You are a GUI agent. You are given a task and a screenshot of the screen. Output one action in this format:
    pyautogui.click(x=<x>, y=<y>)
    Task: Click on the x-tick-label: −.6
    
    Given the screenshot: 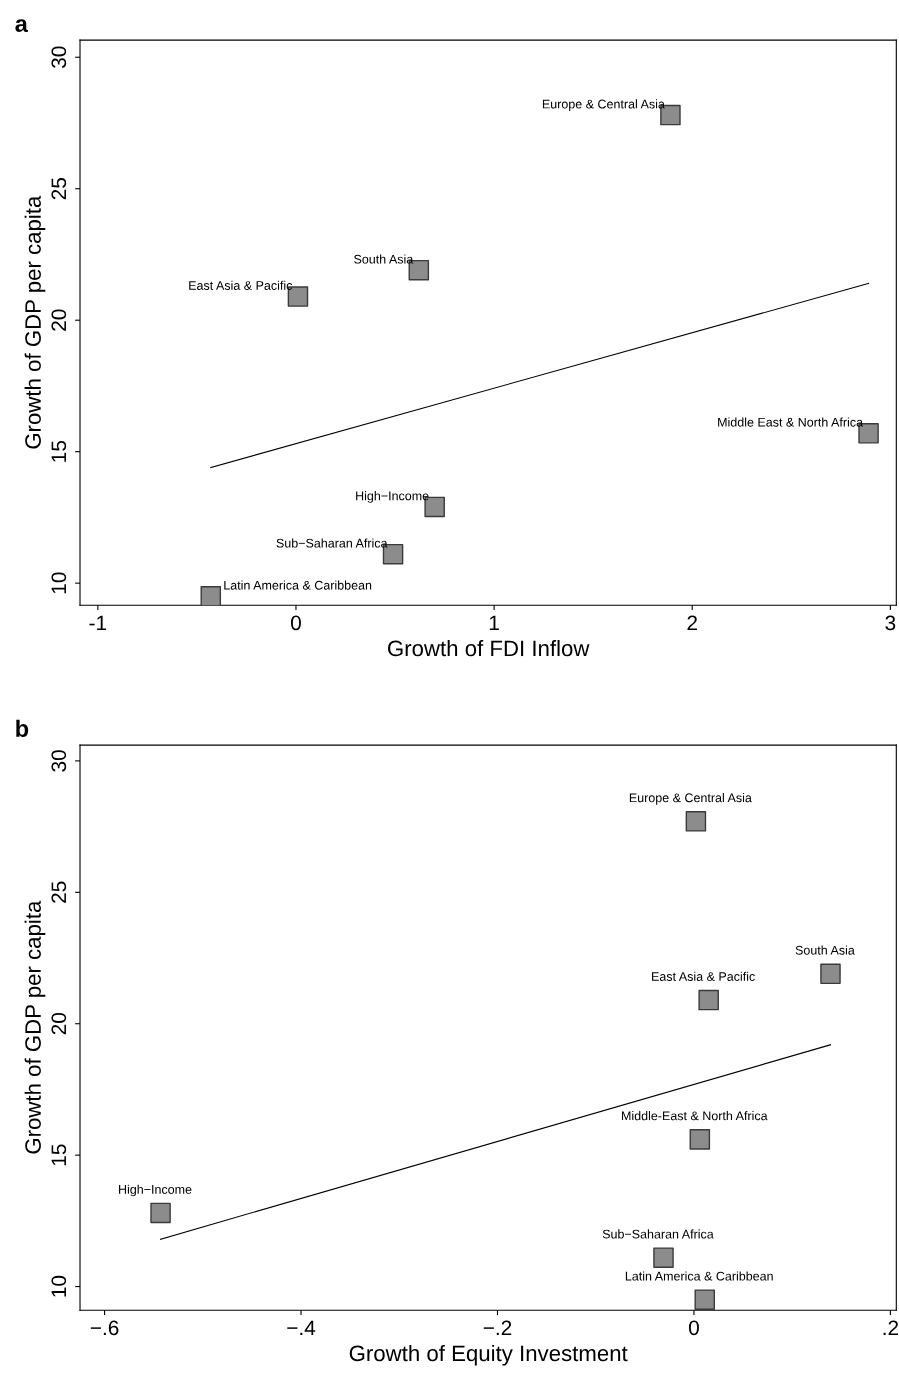 What is the action you would take?
    pyautogui.click(x=104, y=1328)
    